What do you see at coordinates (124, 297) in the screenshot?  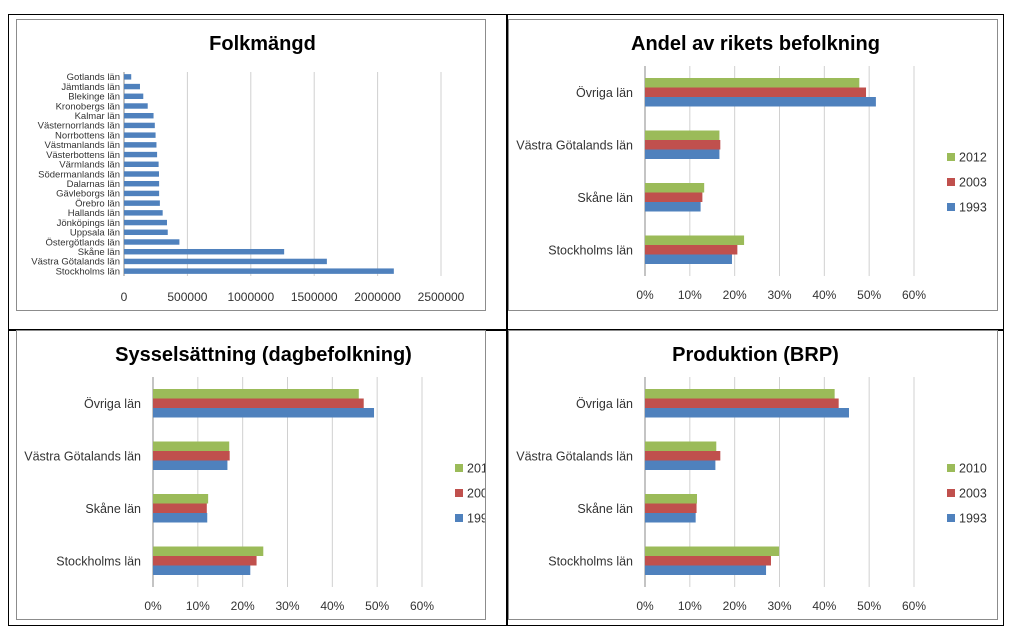 I see `x-tick-label: 0` at bounding box center [124, 297].